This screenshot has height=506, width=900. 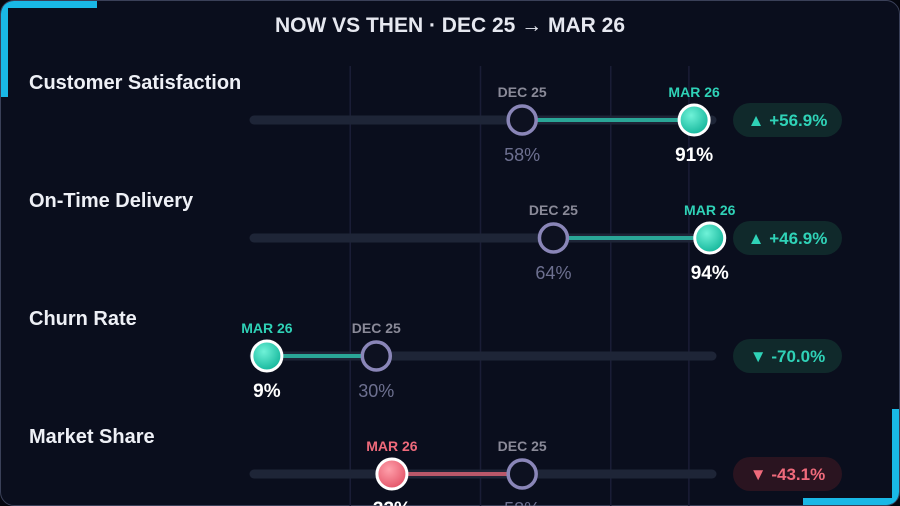 I want to click on delta-label: ▼ -70.0%, so click(x=787, y=356).